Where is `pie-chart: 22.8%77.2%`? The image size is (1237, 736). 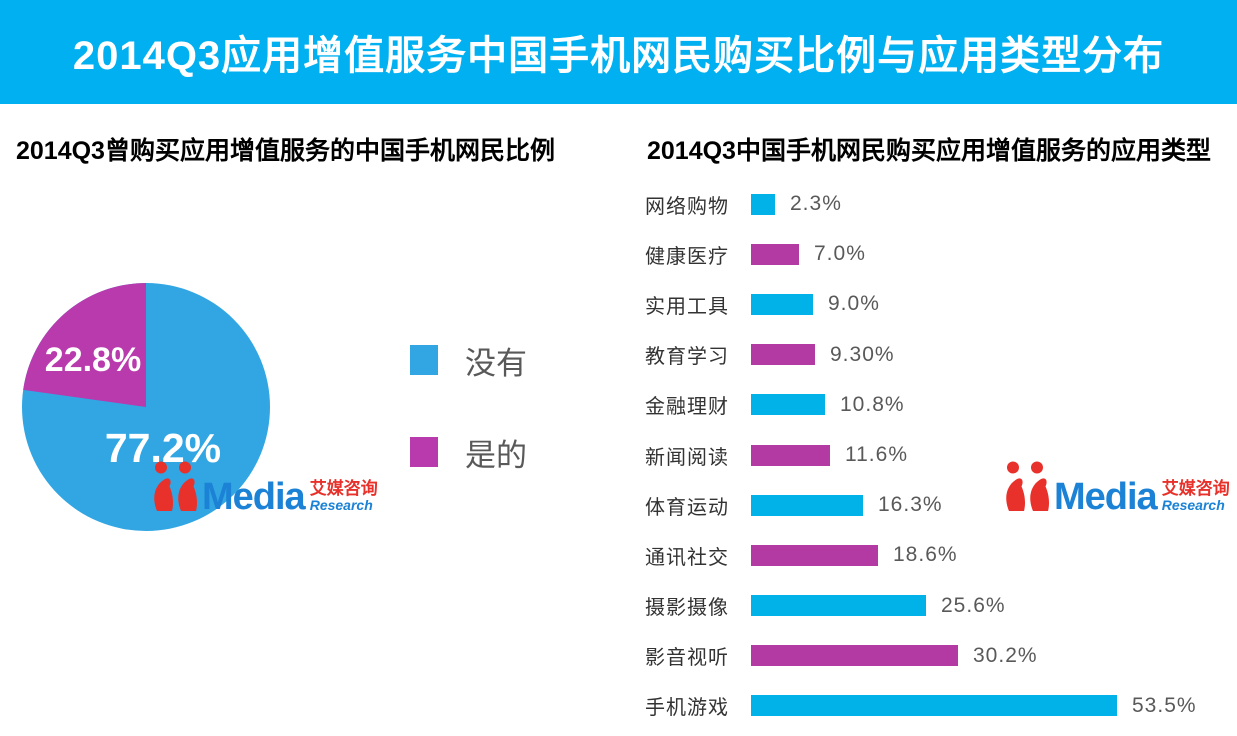
pie-chart: 22.8%77.2% is located at coordinates (146, 407).